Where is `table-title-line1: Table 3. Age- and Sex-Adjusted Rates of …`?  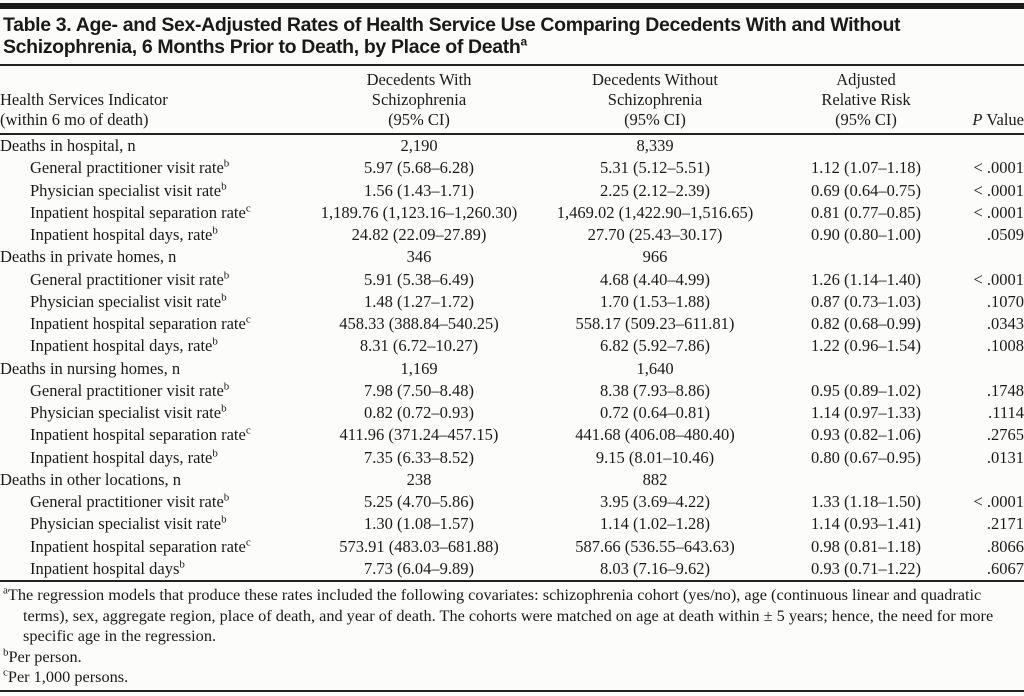 table-title-line1: Table 3. Age- and Sex-Adjusted Rates of … is located at coordinates (452, 25).